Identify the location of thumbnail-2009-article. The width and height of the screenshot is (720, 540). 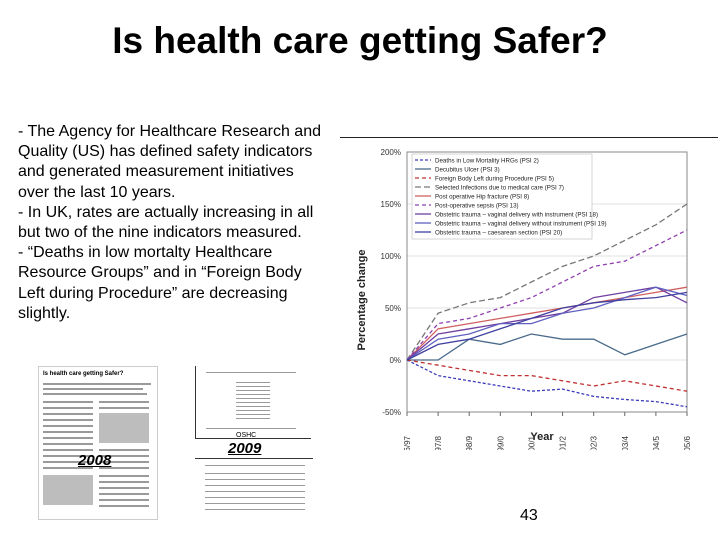
(254, 488).